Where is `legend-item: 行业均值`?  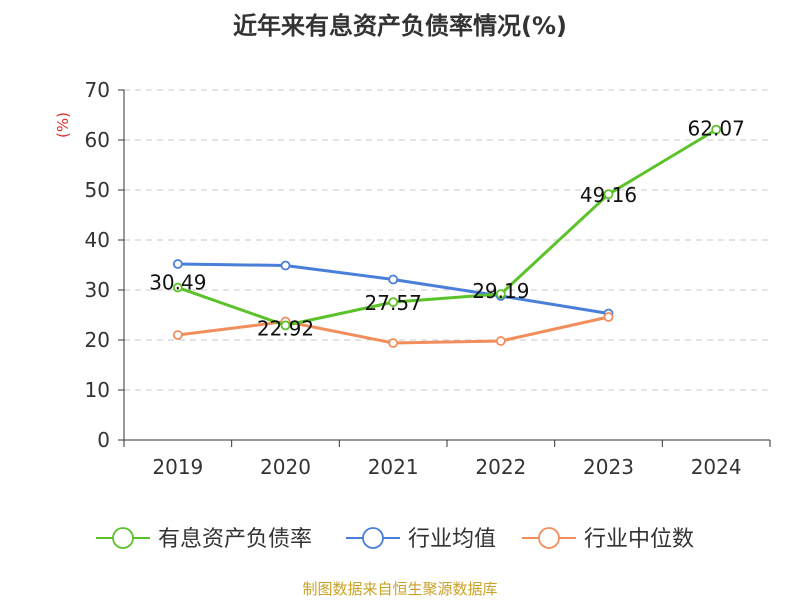 legend-item: 行业均值 is located at coordinates (421, 539).